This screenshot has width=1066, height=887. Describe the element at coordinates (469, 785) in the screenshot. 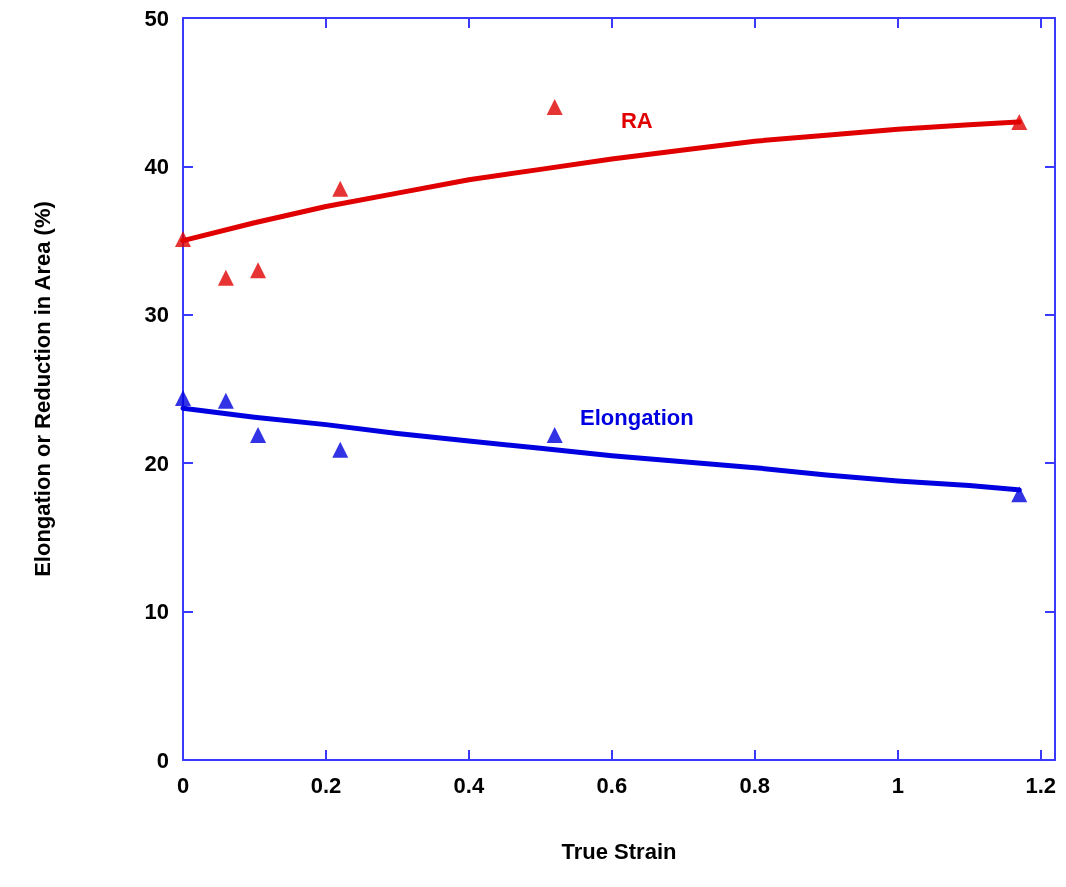

I see `x-tick-label: 0.4` at that location.